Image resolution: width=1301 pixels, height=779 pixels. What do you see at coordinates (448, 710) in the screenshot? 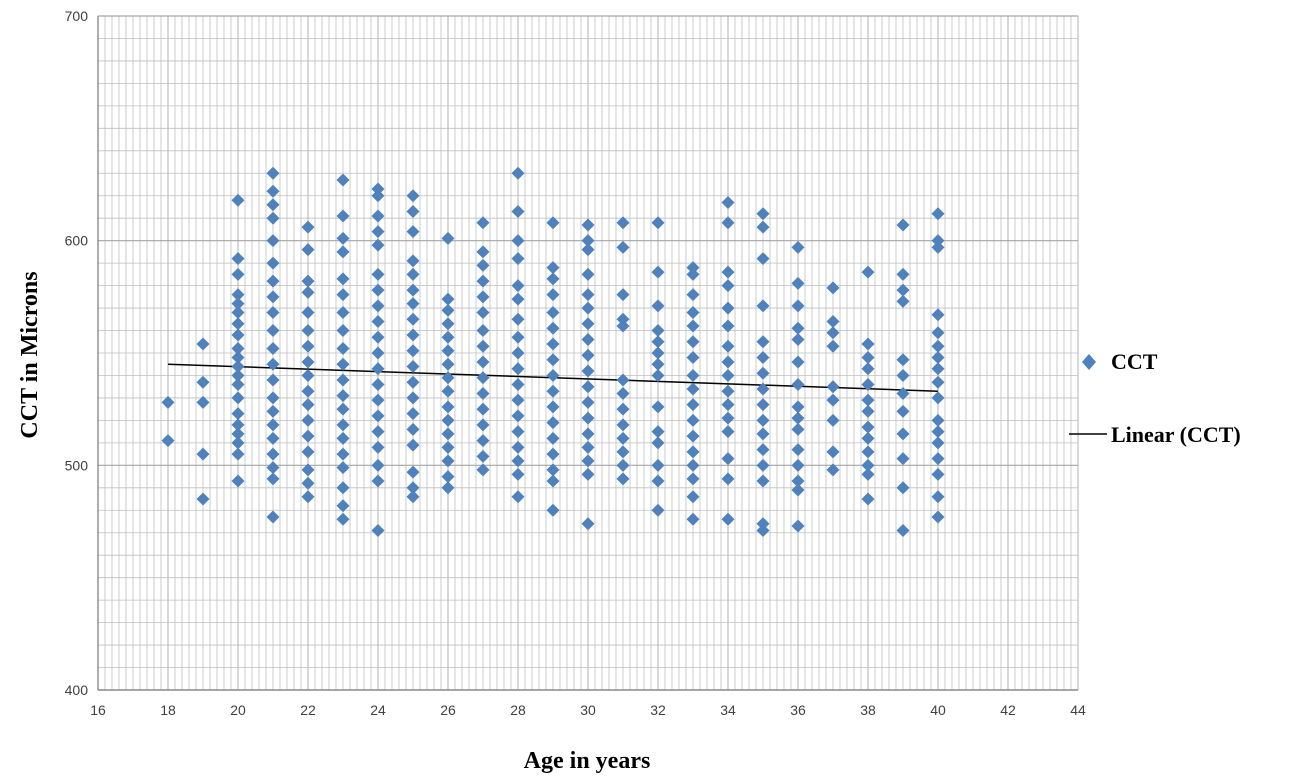
I see `x-tick-label: 26` at bounding box center [448, 710].